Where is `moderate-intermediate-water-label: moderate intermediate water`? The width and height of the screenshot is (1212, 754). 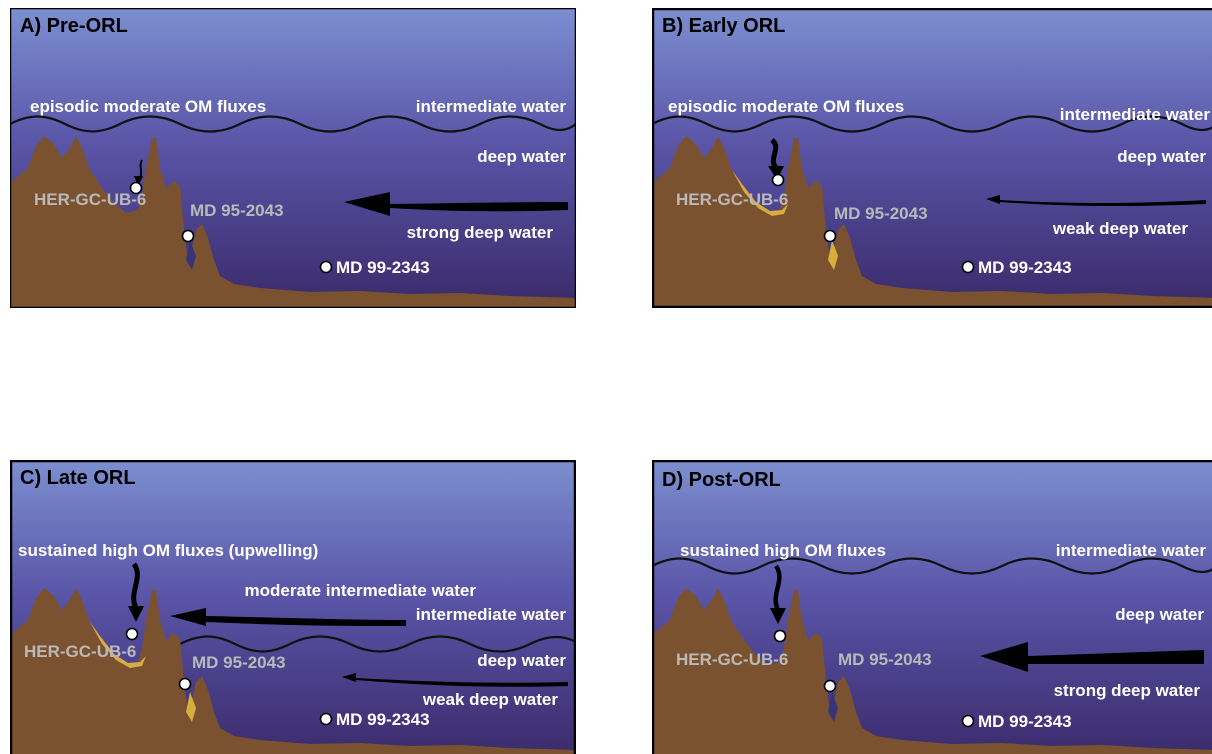
moderate-intermediate-water-label: moderate intermediate water is located at coordinates (361, 590).